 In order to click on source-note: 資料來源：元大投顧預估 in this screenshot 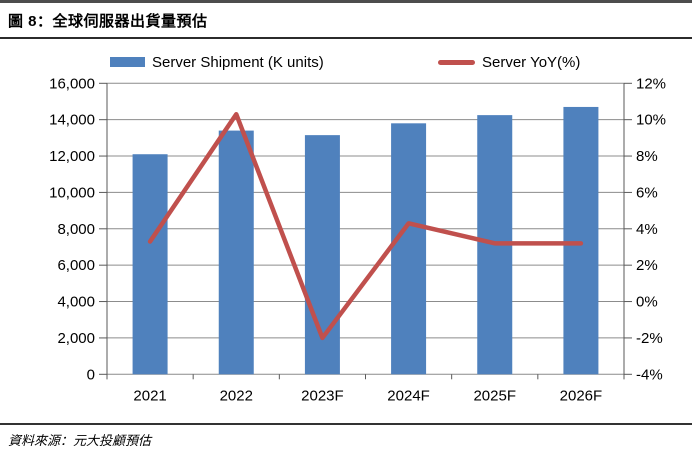, I will do `click(80, 440)`.